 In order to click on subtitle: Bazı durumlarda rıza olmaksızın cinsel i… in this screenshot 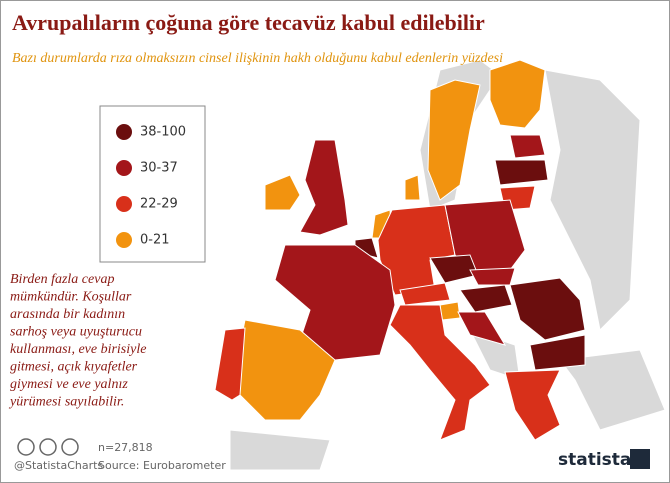, I will do `click(257, 58)`.